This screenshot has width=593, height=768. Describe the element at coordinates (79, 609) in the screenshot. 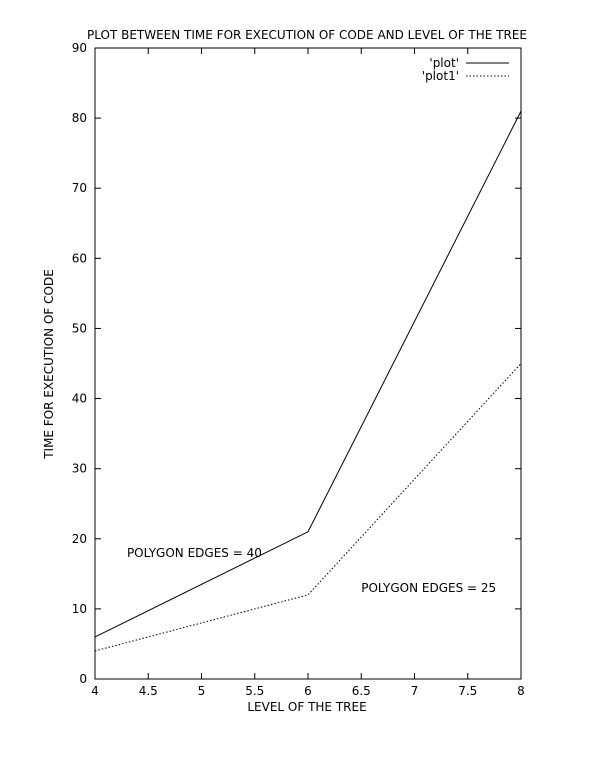

I see `y-tick-label: 10` at that location.